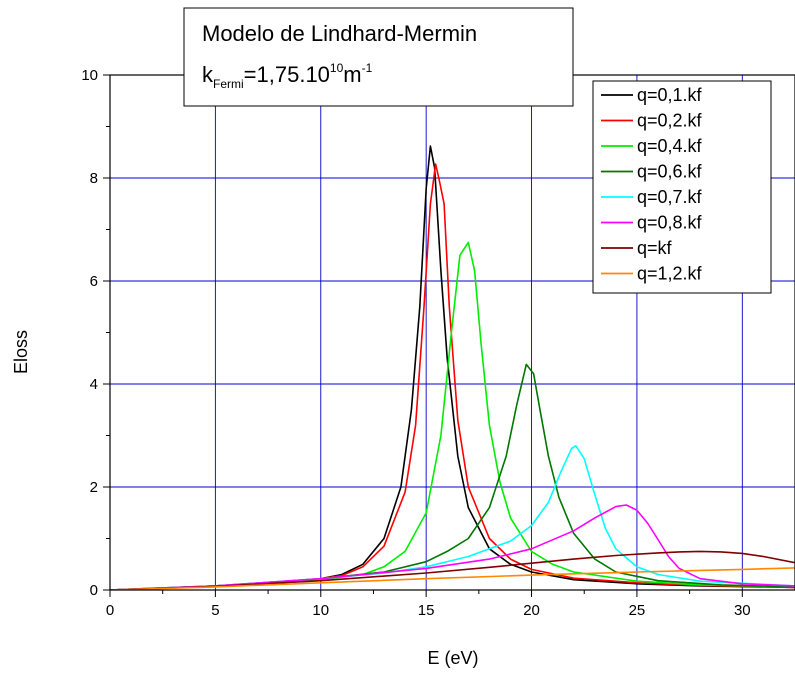  What do you see at coordinates (94, 281) in the screenshot?
I see `y-tick-label: 6` at bounding box center [94, 281].